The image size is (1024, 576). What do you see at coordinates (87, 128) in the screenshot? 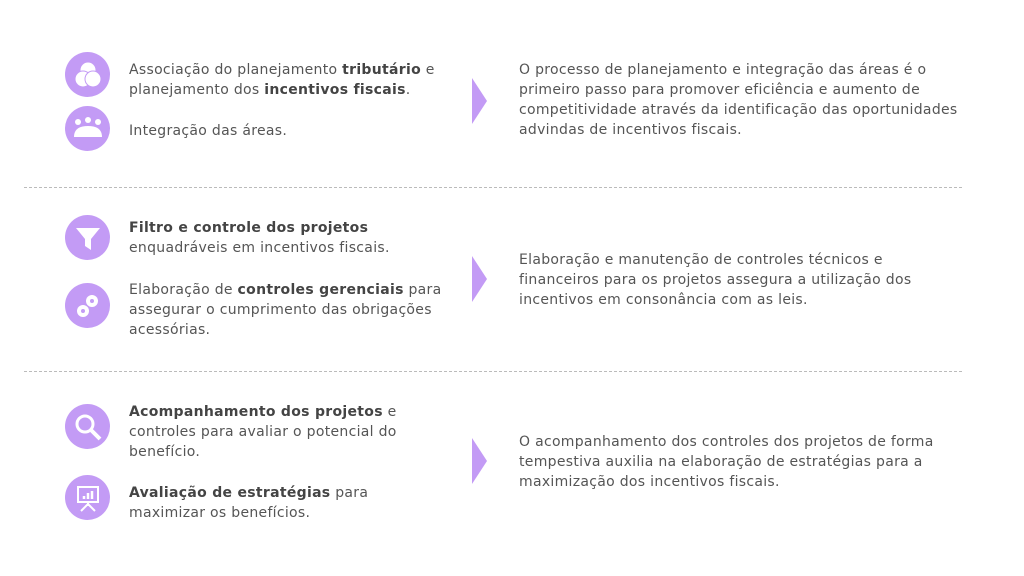
I see `people-meeting-icon` at bounding box center [87, 128].